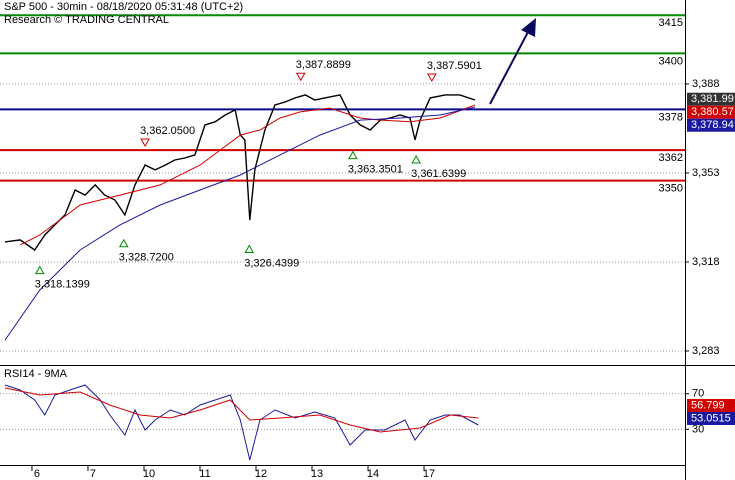 The image size is (735, 480). What do you see at coordinates (86, 20) in the screenshot?
I see `chart-source: Research © TRADING CENTRAL` at bounding box center [86, 20].